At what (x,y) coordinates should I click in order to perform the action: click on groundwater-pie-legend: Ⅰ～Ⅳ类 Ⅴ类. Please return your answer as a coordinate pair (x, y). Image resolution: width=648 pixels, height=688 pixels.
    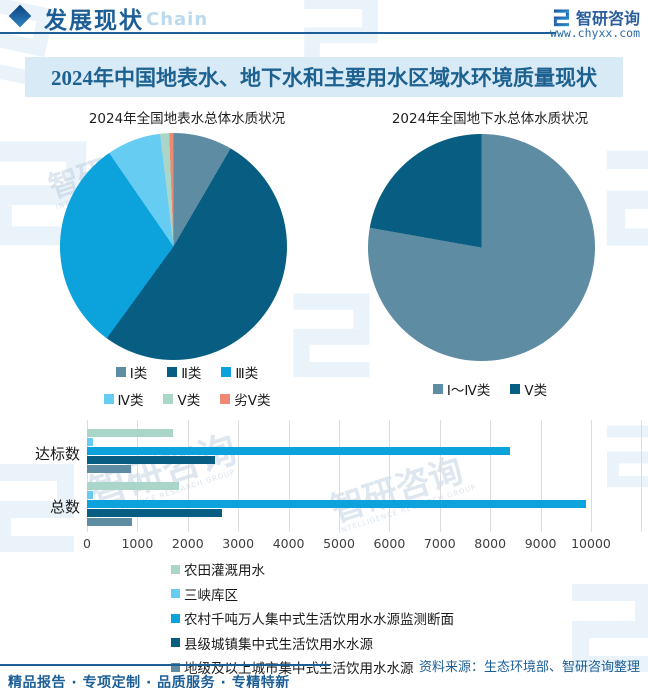
    Looking at the image, I should click on (490, 389).